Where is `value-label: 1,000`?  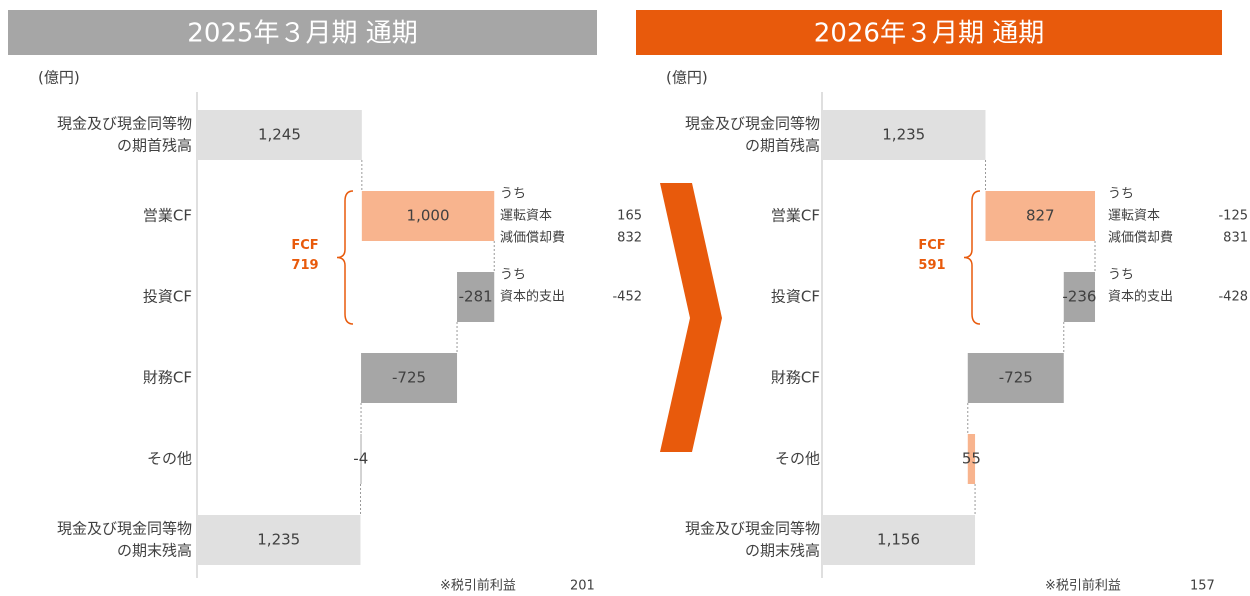
value-label: 1,000 is located at coordinates (428, 216).